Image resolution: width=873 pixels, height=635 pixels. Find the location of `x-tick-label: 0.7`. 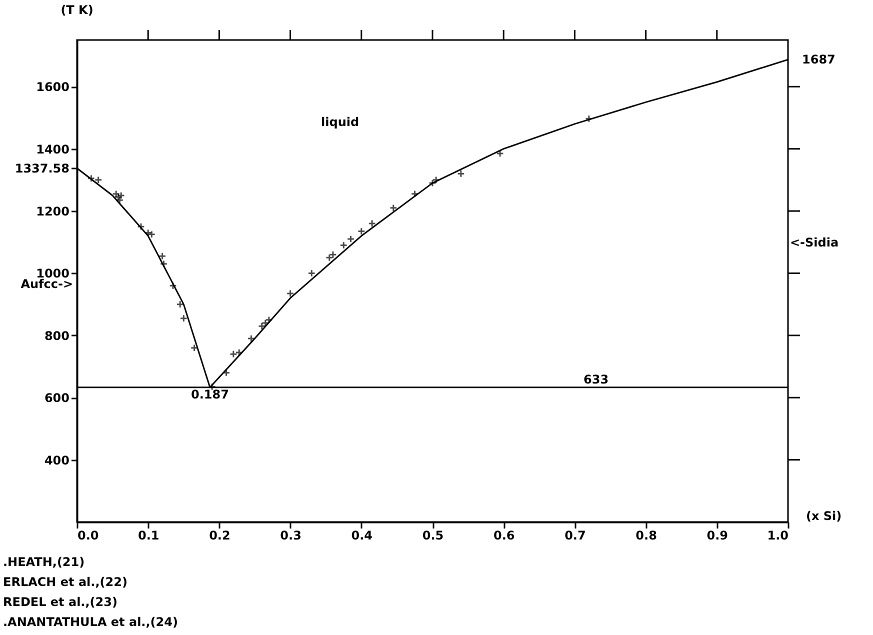

x-tick-label: 0.7 is located at coordinates (575, 535).